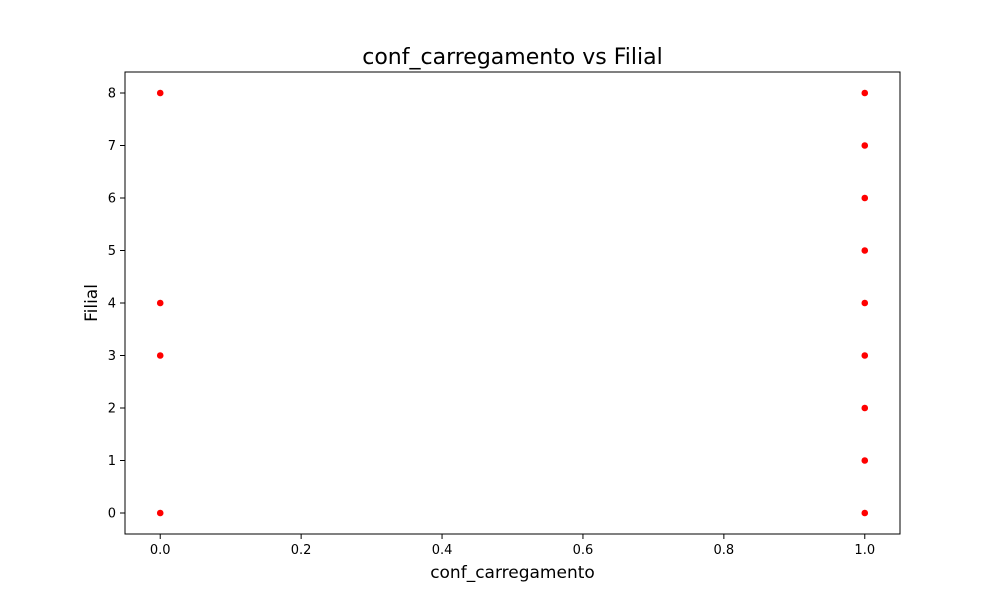 The image size is (1000, 604). I want to click on y-tick-label: 6, so click(112, 199).